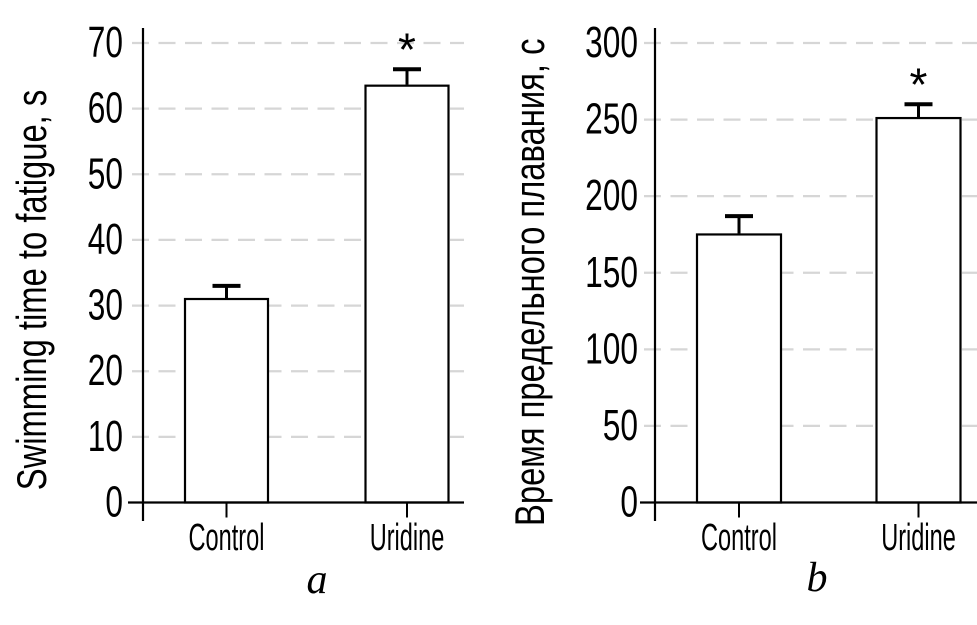 Image resolution: width=977 pixels, height=625 pixels. Describe the element at coordinates (611, 119) in the screenshot. I see `y-tick-label: 250` at that location.